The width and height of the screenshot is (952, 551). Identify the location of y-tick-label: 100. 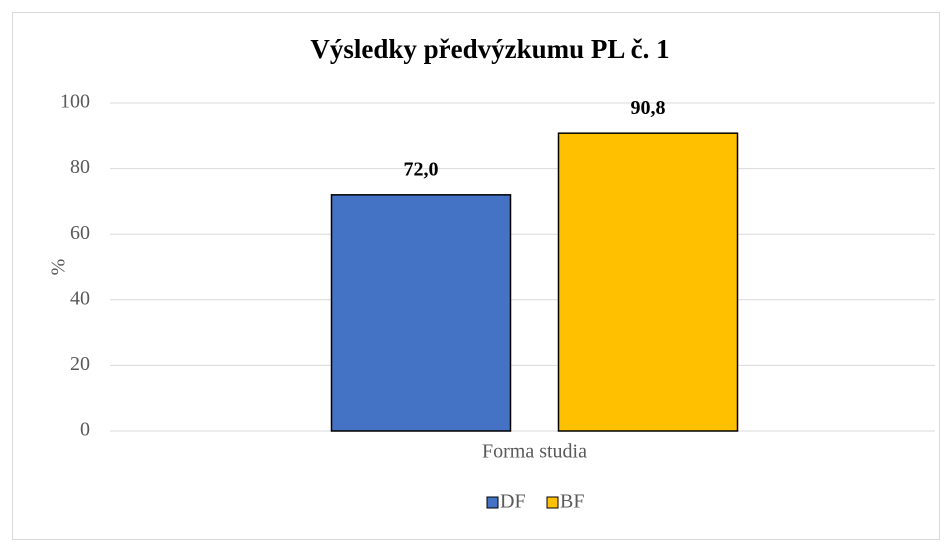
(75, 102).